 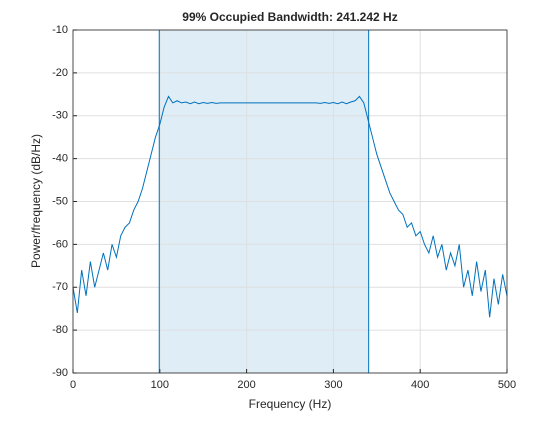 What do you see at coordinates (507, 385) in the screenshot?
I see `x-tick-label: 500` at bounding box center [507, 385].